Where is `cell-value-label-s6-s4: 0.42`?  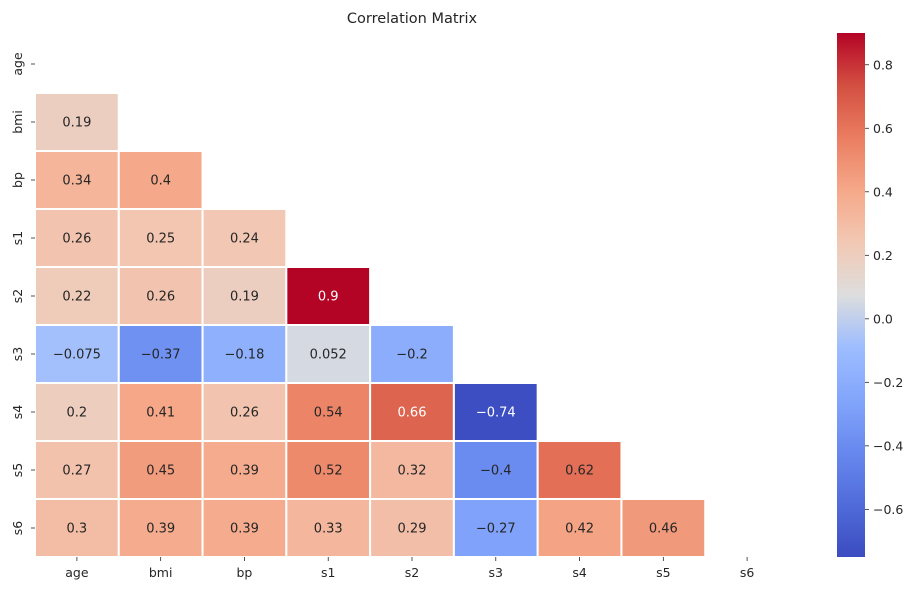 cell-value-label-s6-s4: 0.42 is located at coordinates (579, 529).